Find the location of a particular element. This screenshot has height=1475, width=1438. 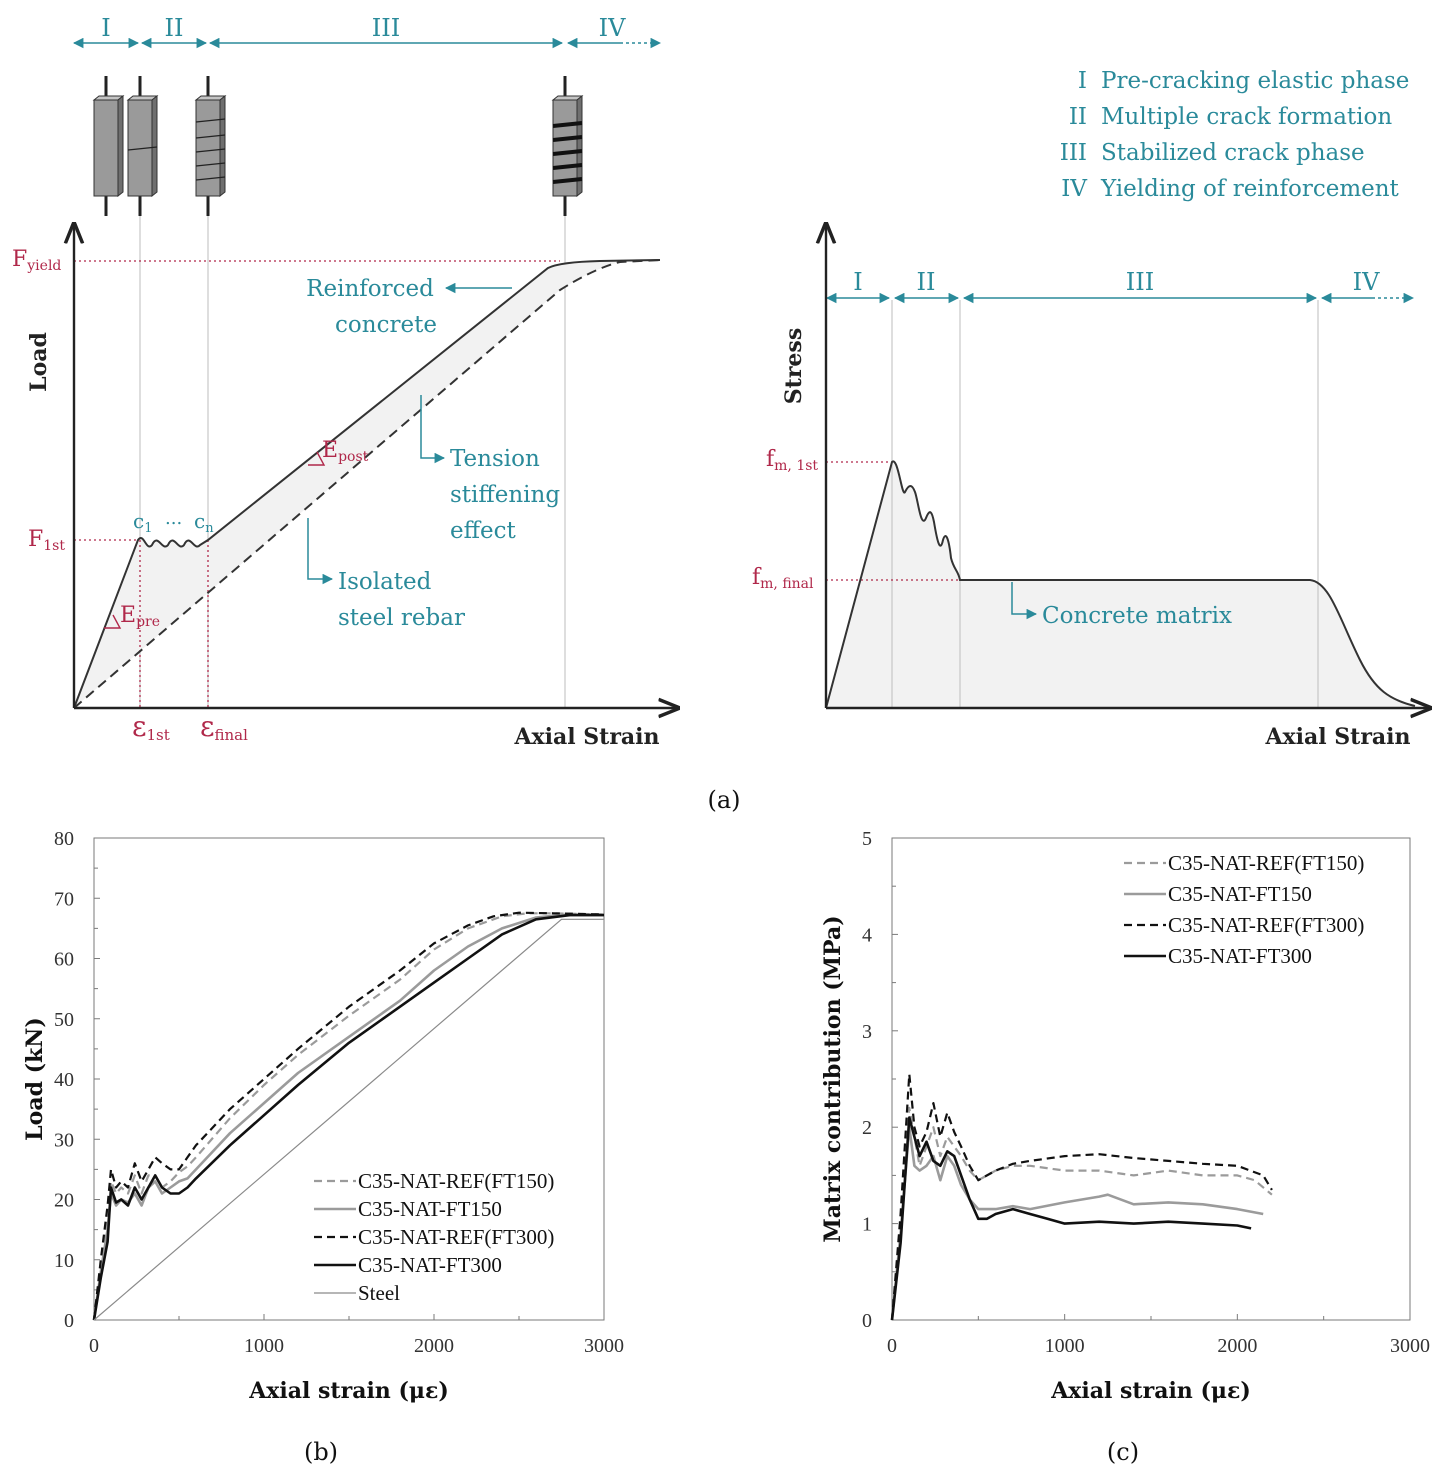

e-post-slope-icon is located at coordinates (317, 458).